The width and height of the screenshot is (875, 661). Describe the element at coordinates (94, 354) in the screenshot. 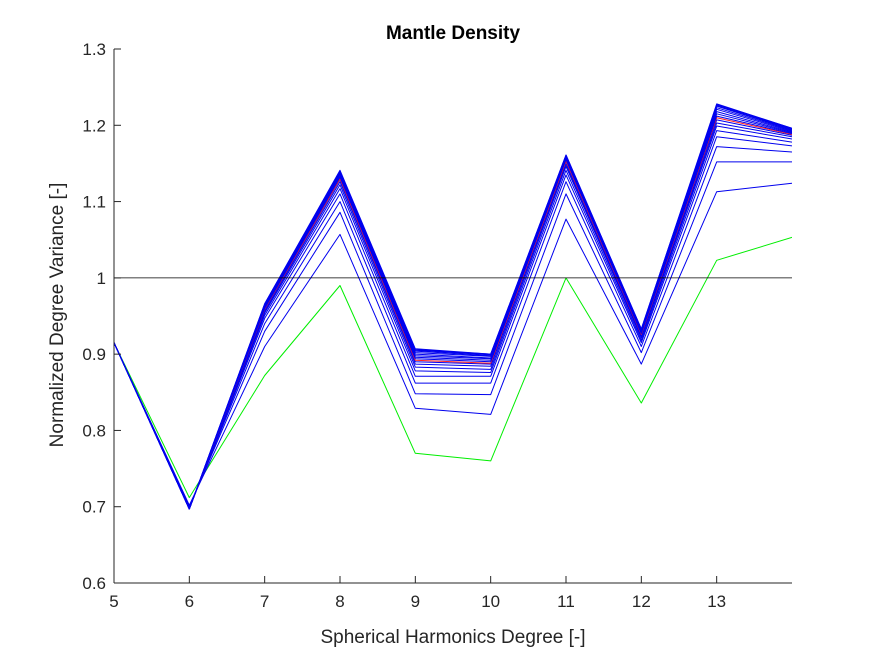

I see `y-tick-label: 0.9` at that location.